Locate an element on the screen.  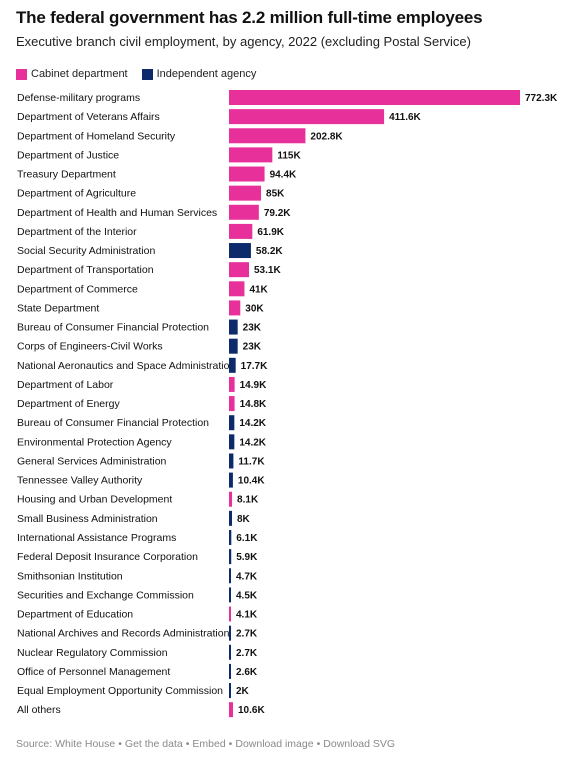
bar-value-label: 4.5K is located at coordinates (247, 595).